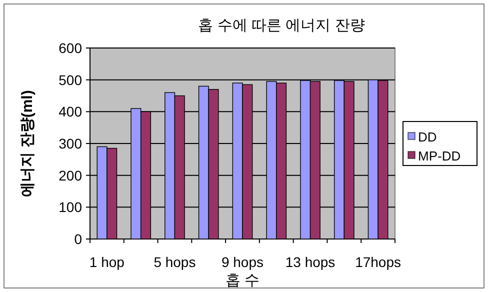 The width and height of the screenshot is (488, 292). What do you see at coordinates (427, 137) in the screenshot?
I see `legend-label: DD` at bounding box center [427, 137].